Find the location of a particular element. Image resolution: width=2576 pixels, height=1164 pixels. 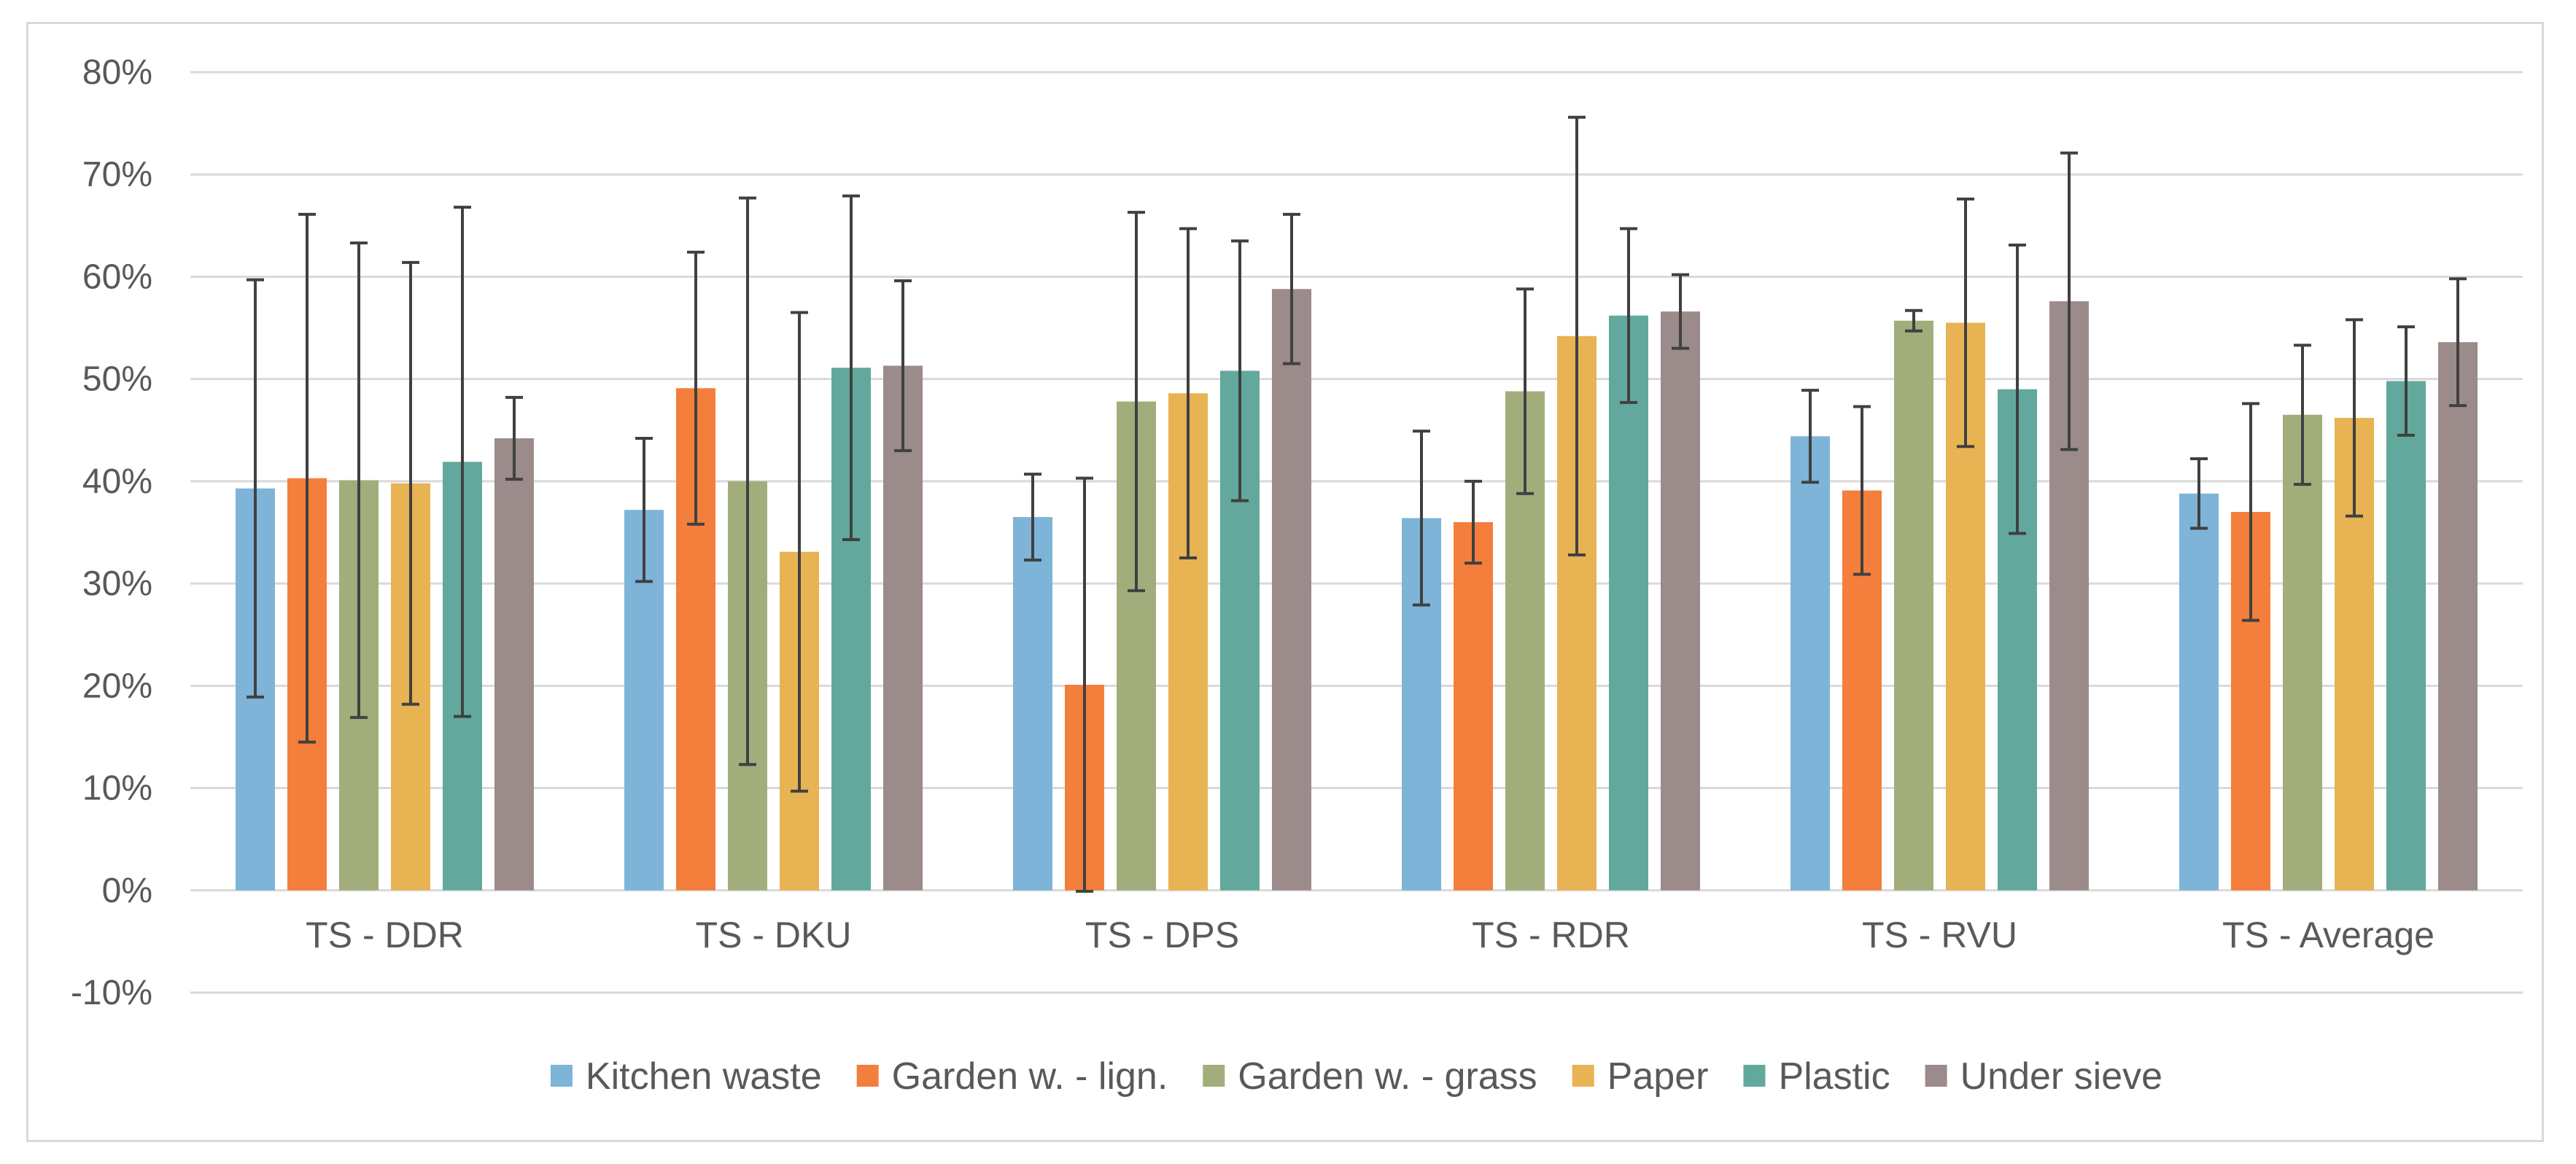

legend-item: Garden w. - lign. is located at coordinates (1012, 1076).